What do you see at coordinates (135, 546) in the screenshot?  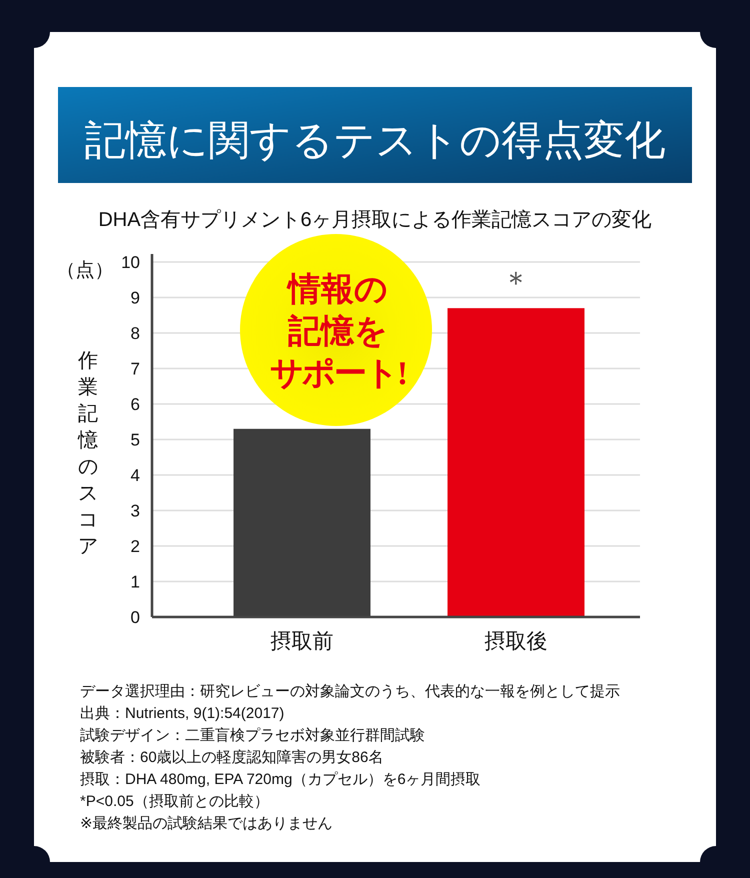 I see `y-tick-label: 2` at bounding box center [135, 546].